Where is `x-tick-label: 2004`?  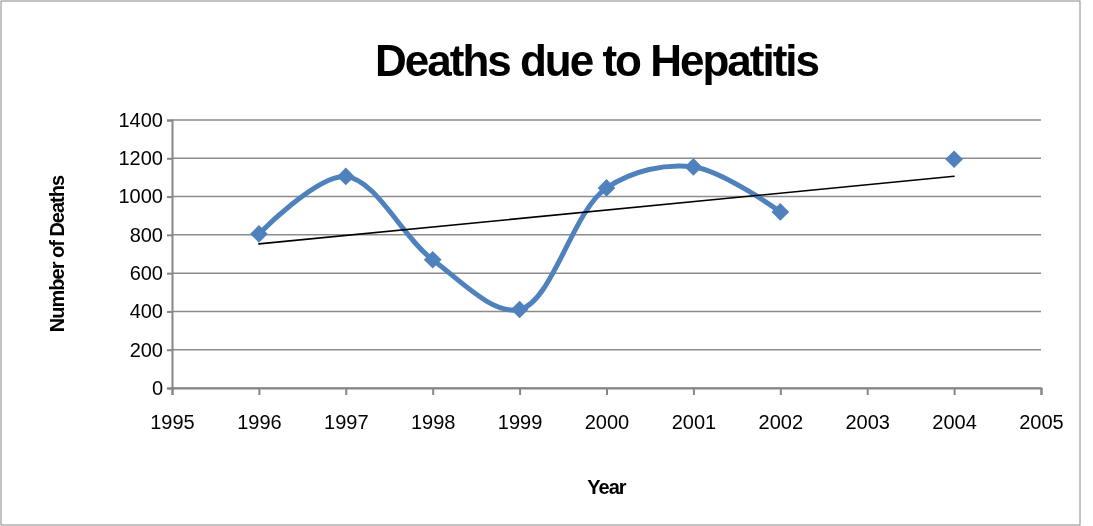
x-tick-label: 2004 is located at coordinates (954, 422).